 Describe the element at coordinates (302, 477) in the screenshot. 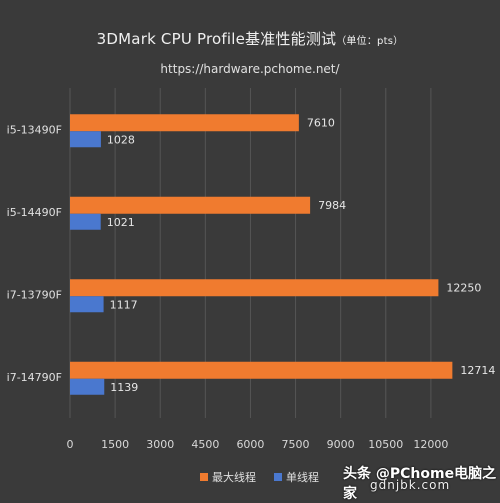

I see `legend-label-single: 单线程` at that location.